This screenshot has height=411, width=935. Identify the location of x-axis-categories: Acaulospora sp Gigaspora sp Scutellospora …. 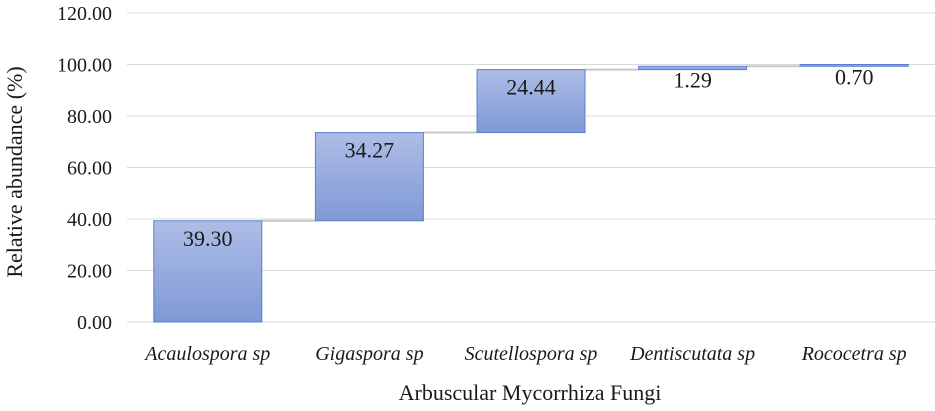
(524, 354).